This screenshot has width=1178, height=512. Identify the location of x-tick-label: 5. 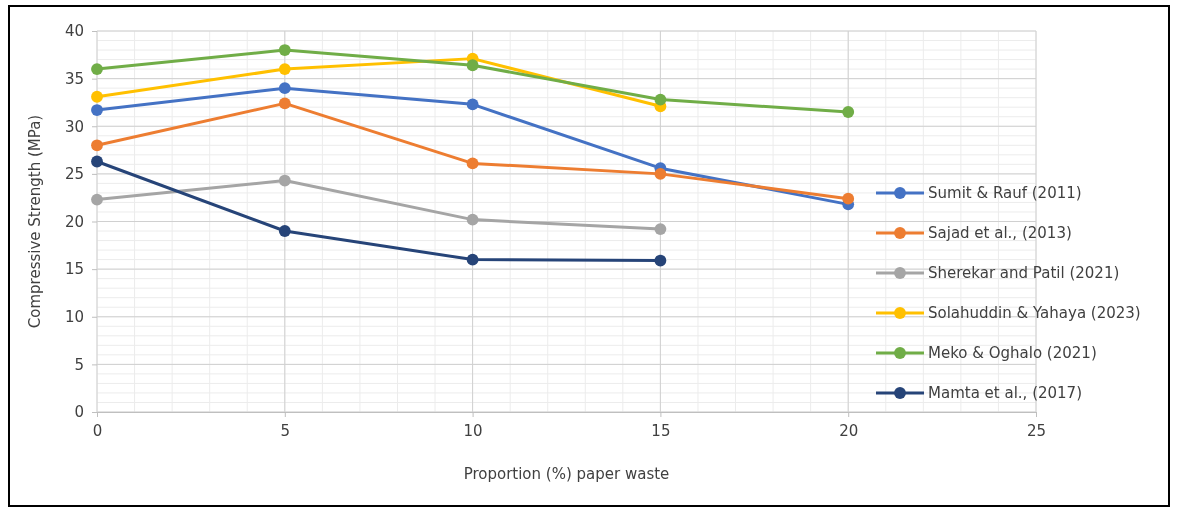
(285, 430).